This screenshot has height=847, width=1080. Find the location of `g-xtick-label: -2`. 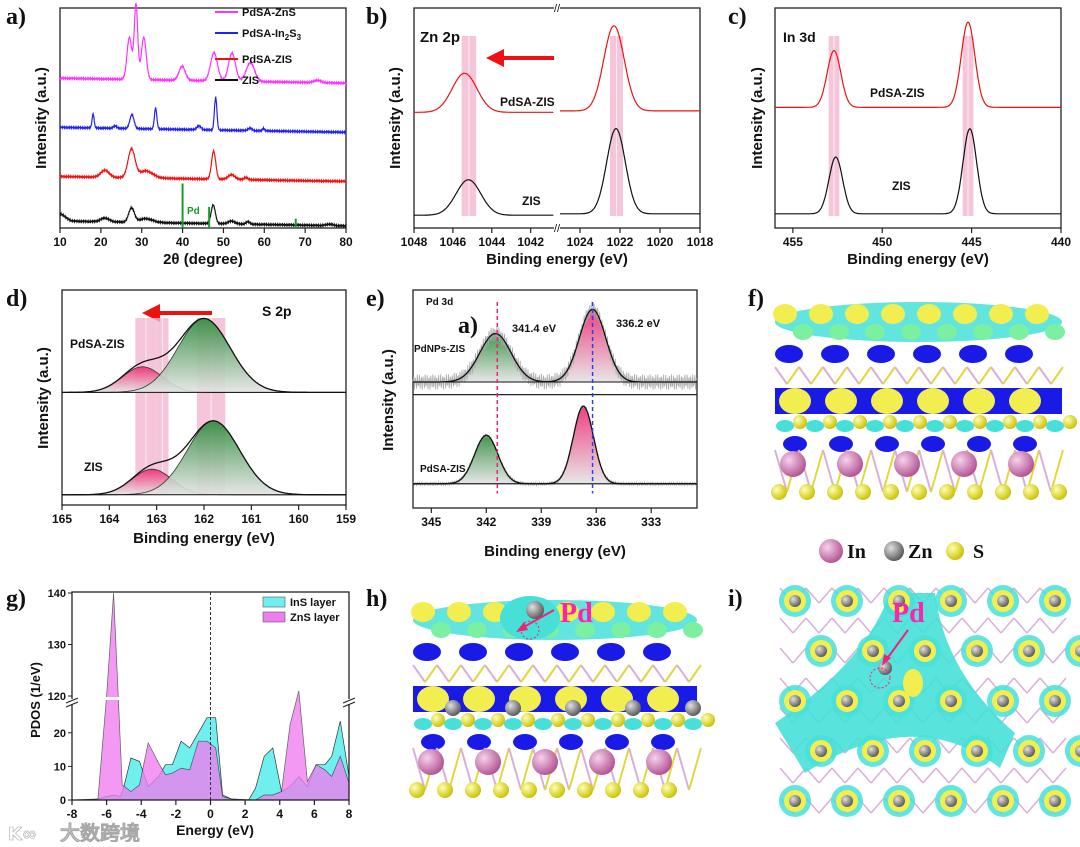

g-xtick-label: -2 is located at coordinates (176, 814).